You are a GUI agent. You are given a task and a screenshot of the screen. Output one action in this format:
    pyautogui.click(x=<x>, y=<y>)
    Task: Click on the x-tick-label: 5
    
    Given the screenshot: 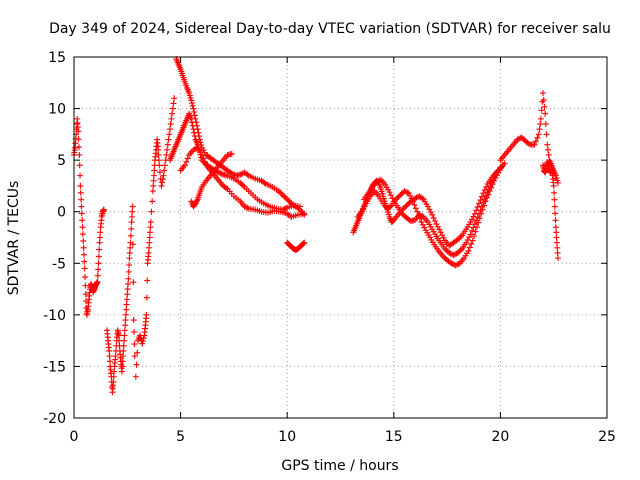 What is the action you would take?
    pyautogui.click(x=180, y=437)
    